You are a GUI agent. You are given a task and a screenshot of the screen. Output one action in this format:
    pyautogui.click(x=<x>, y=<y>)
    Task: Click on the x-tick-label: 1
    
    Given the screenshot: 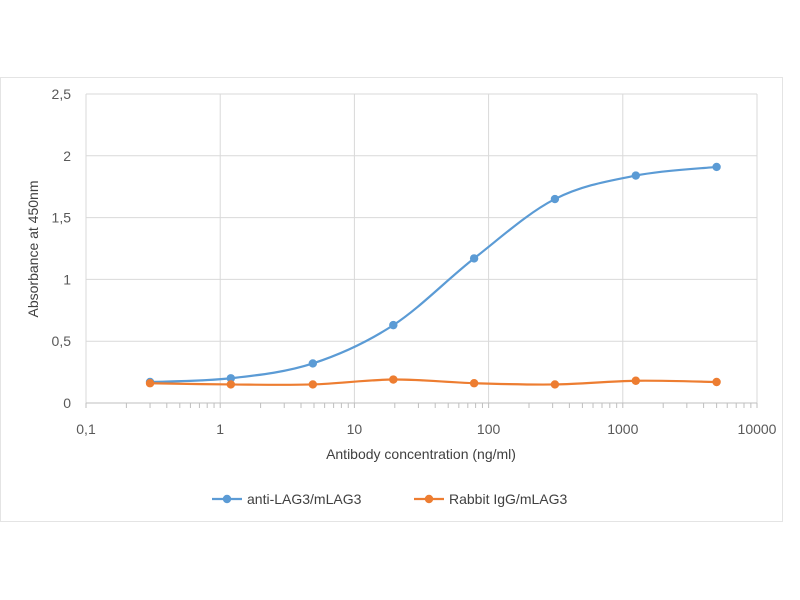 What is the action you would take?
    pyautogui.click(x=220, y=429)
    